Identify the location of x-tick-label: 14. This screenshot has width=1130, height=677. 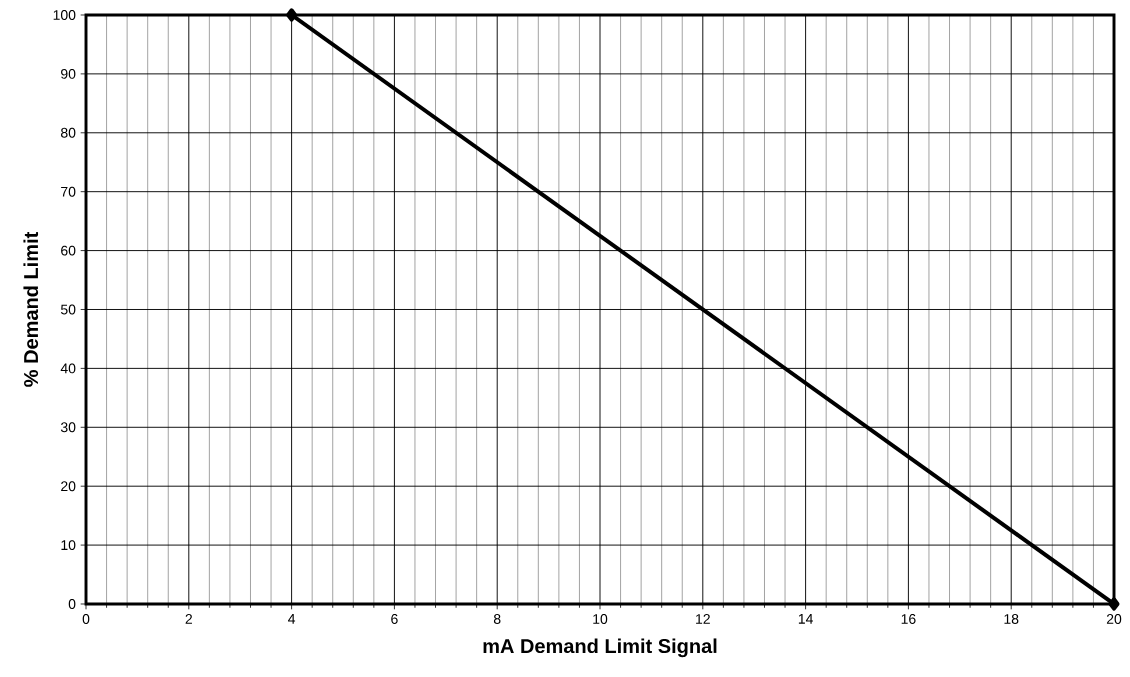
(805, 619).